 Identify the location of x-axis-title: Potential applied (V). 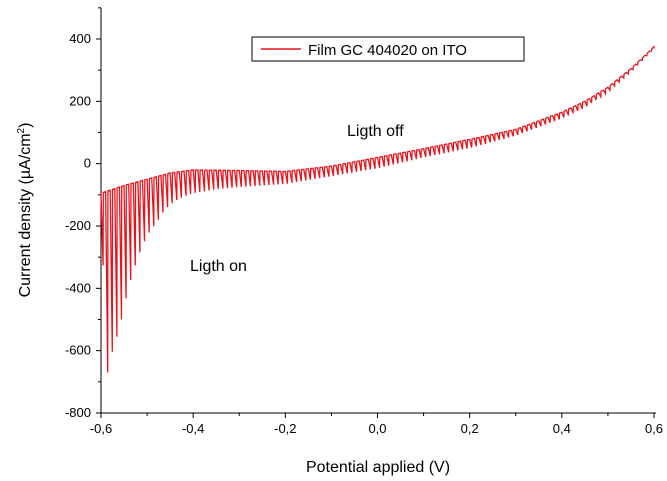
(378, 467).